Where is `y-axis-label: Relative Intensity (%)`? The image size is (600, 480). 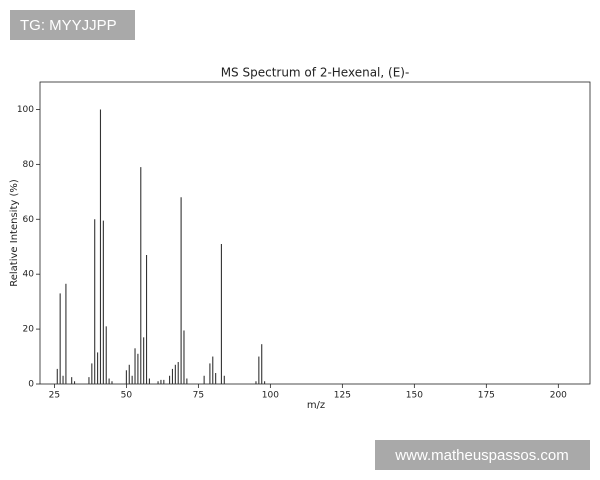
y-axis-label: Relative Intensity (%) is located at coordinates (14, 233).